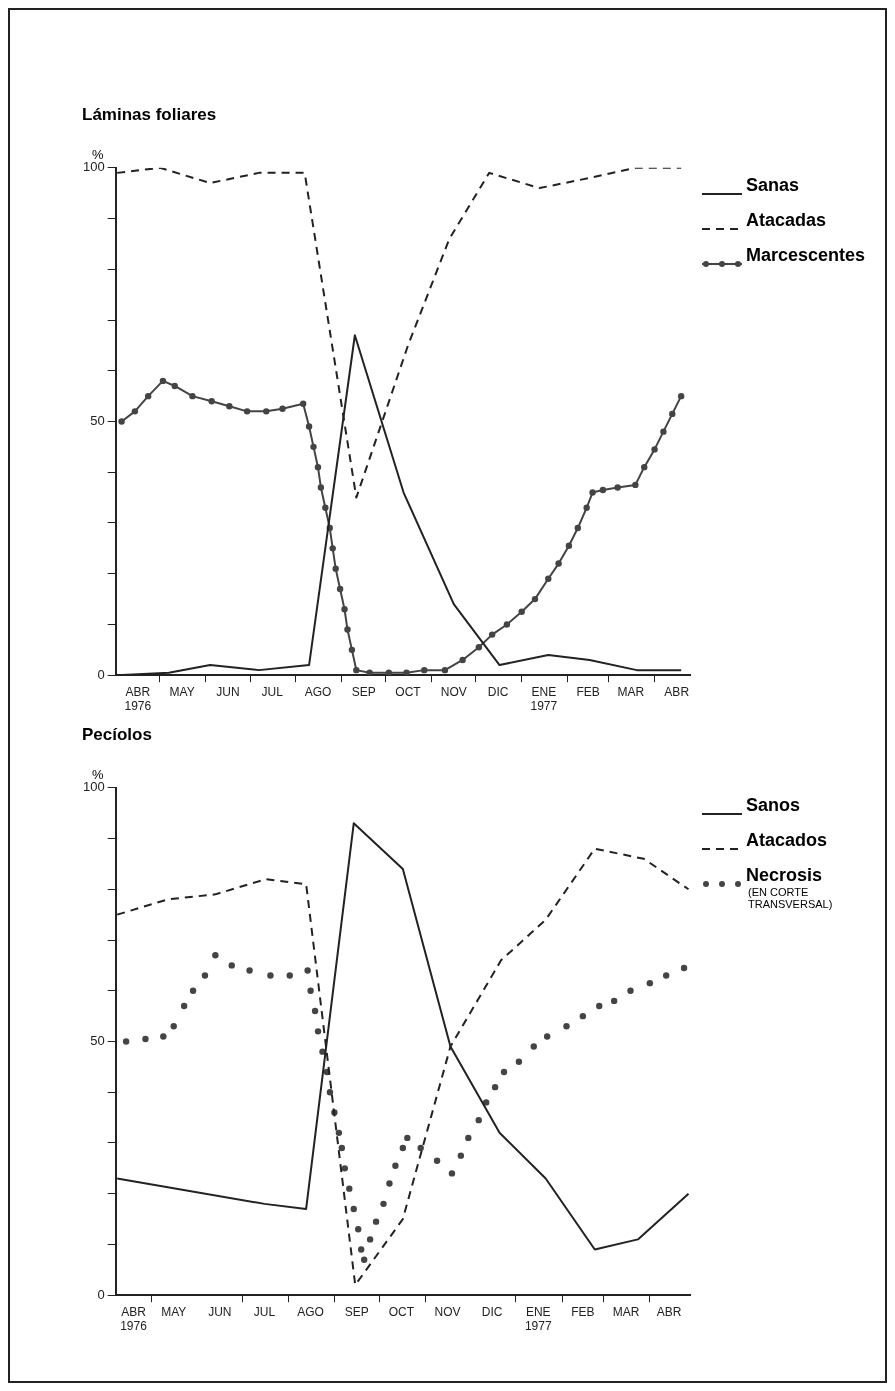 This screenshot has width=895, height=1391. What do you see at coordinates (787, 840) in the screenshot?
I see `legend-label: Atacados` at bounding box center [787, 840].